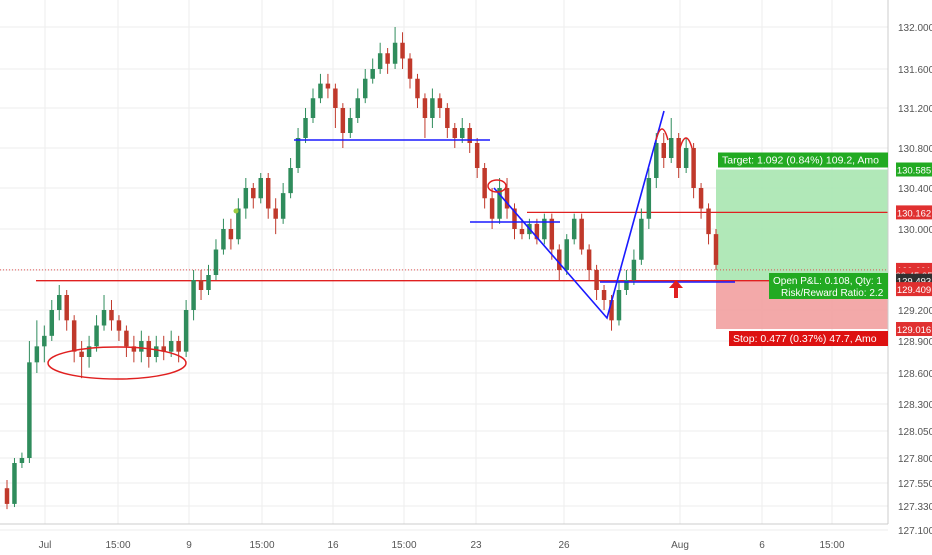  I want to click on y-tick-label: 131.200, so click(915, 109).